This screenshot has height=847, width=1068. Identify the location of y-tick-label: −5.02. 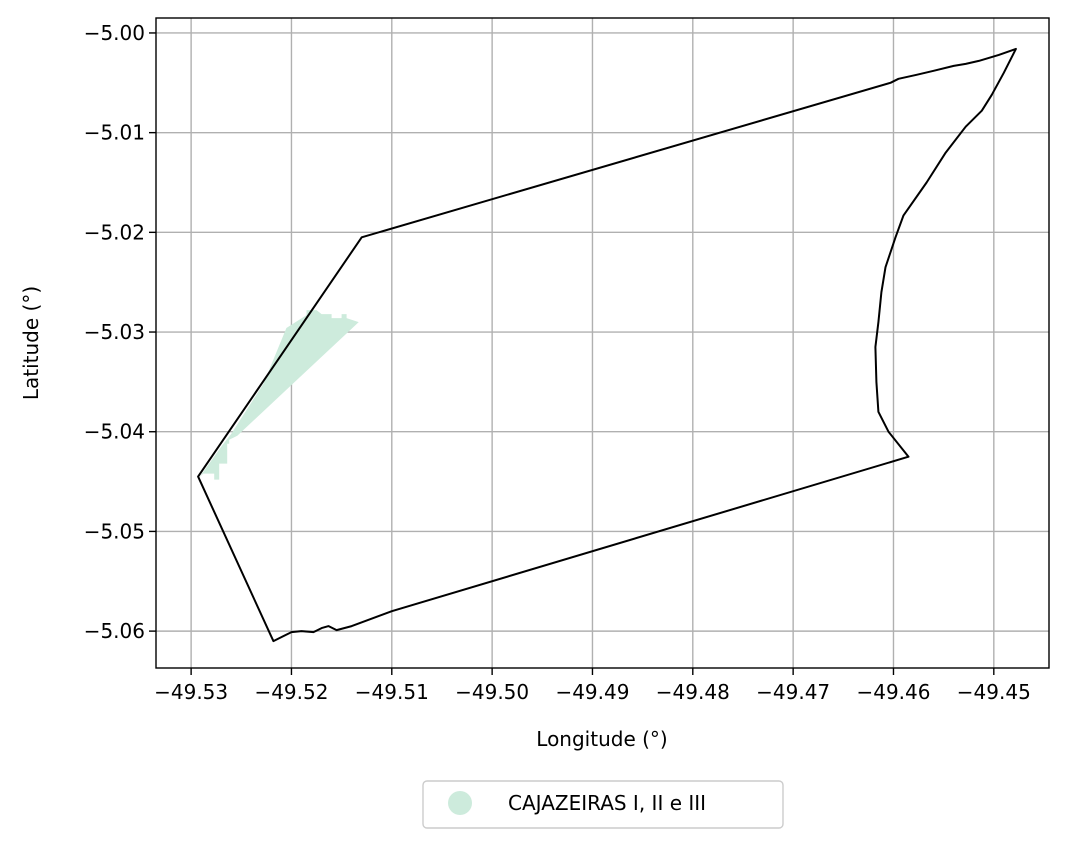
(114, 232).